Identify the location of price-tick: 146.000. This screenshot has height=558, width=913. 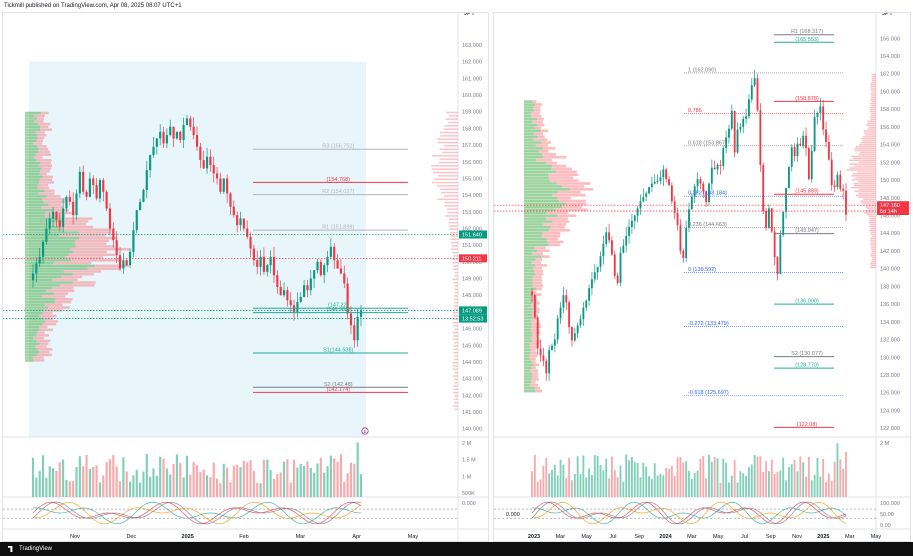
(890, 216).